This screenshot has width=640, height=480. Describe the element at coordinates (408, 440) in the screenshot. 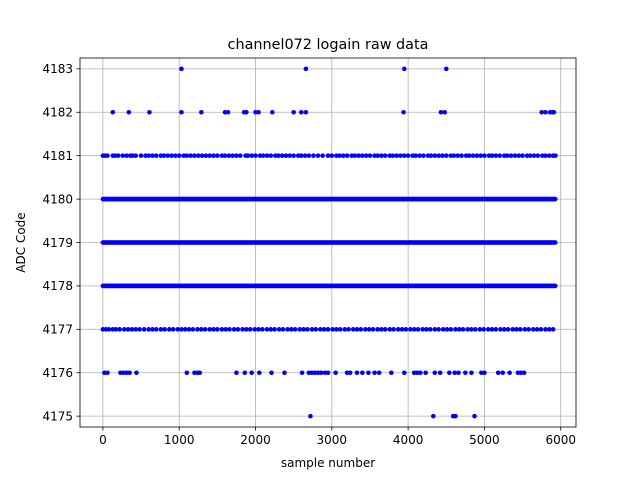

I see `x-tick-label: 4000` at that location.